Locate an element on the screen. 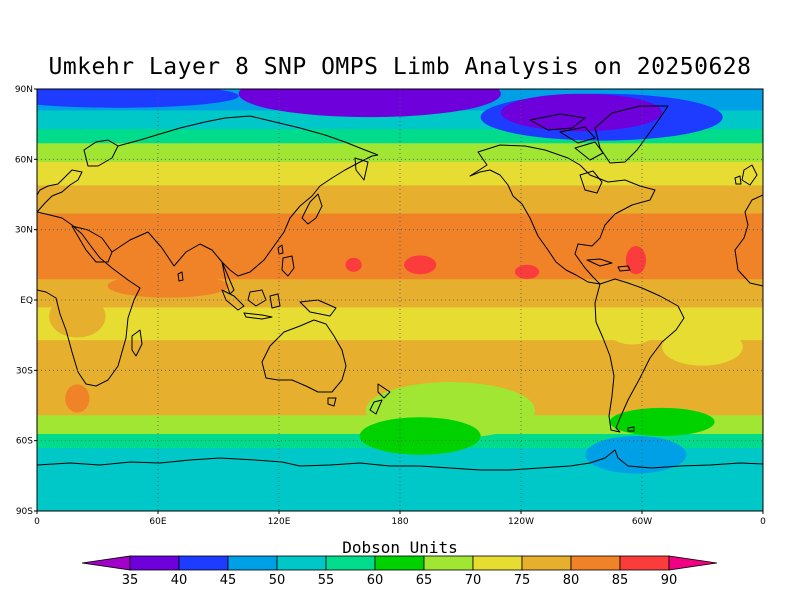 This screenshot has width=800, height=600. colorbar: Dobson Units 35 40 45 50 55 60 65 70 75 80 85 90 is located at coordinates (399, 563).